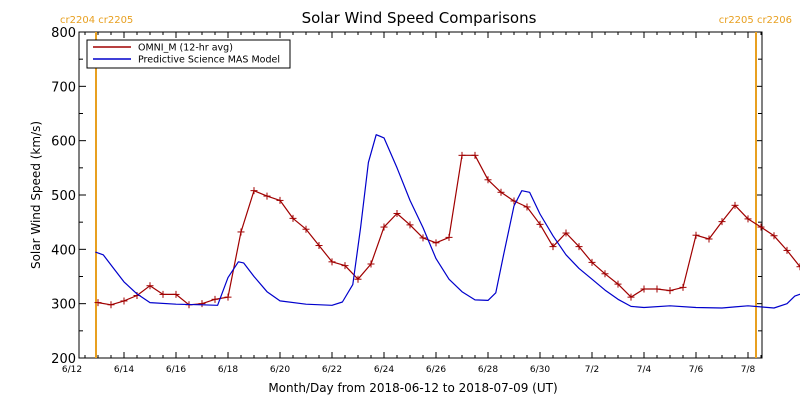 The height and width of the screenshot is (400, 800). Describe the element at coordinates (176, 370) in the screenshot. I see `x-tick-label: 6/16` at that location.